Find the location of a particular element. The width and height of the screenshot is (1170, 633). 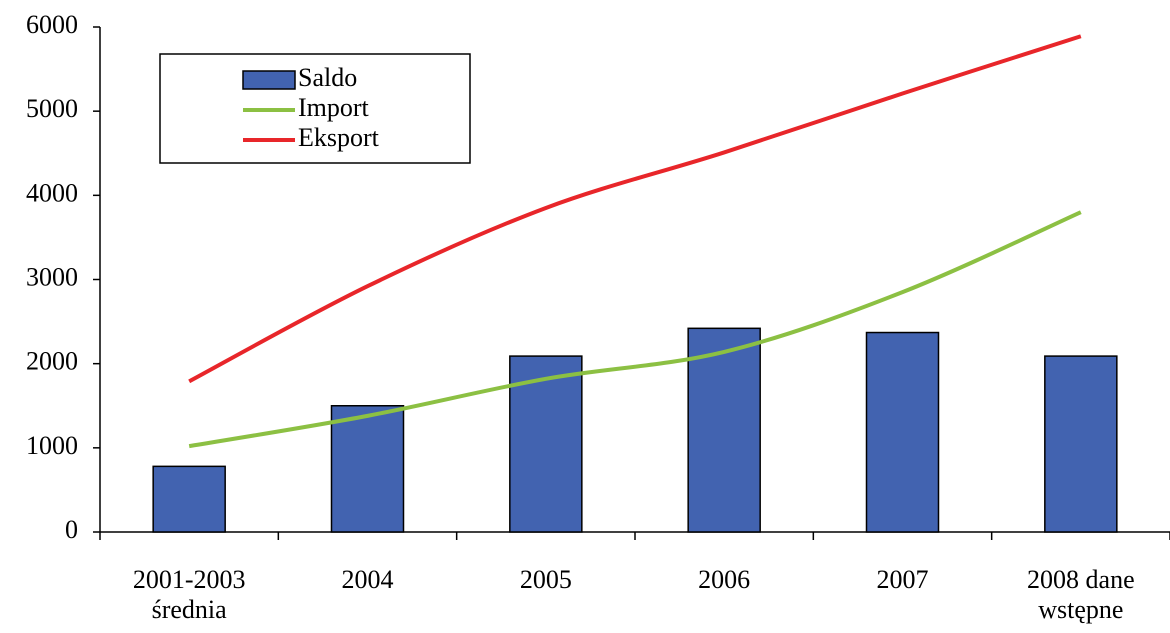

legend is located at coordinates (315, 108).